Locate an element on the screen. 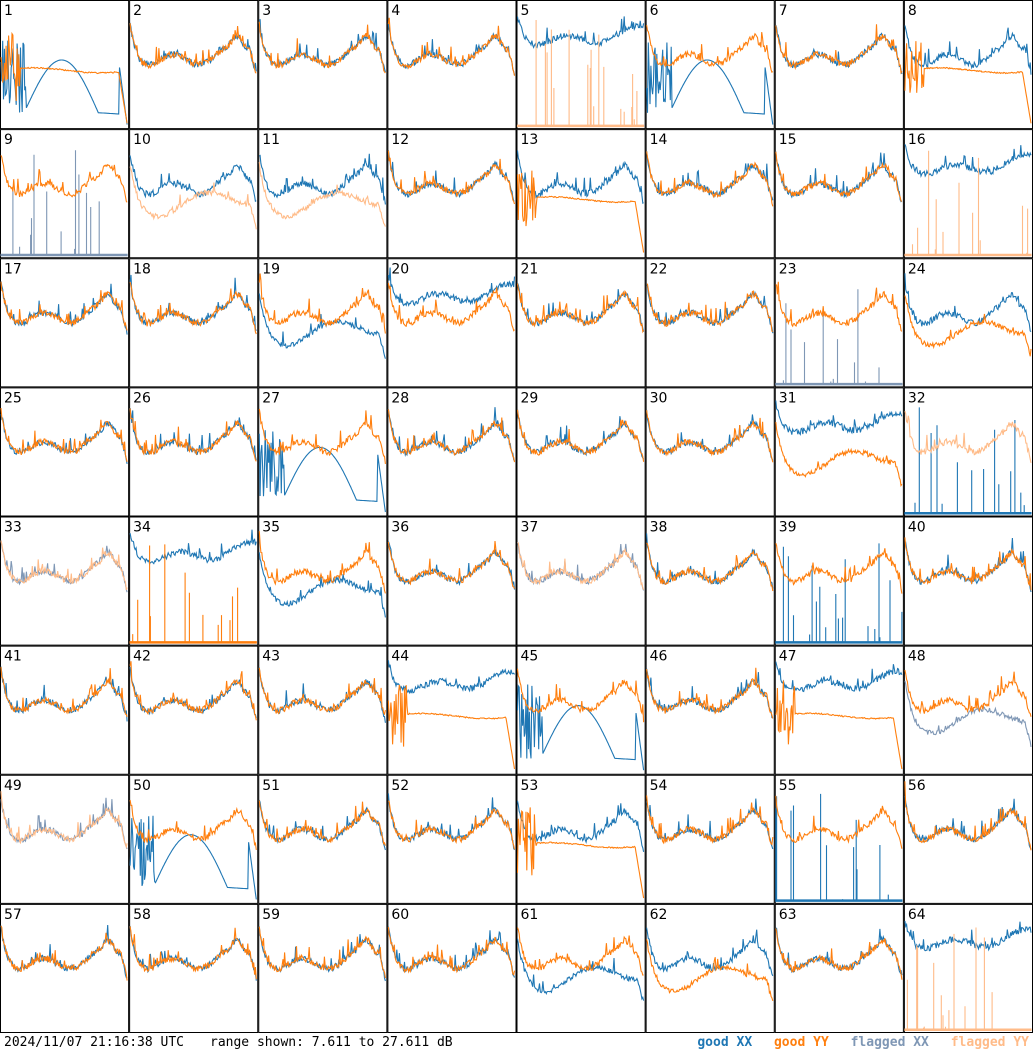 Image resolution: width=1033 pixels, height=1053 pixels. panel-24: 24 is located at coordinates (968, 323).